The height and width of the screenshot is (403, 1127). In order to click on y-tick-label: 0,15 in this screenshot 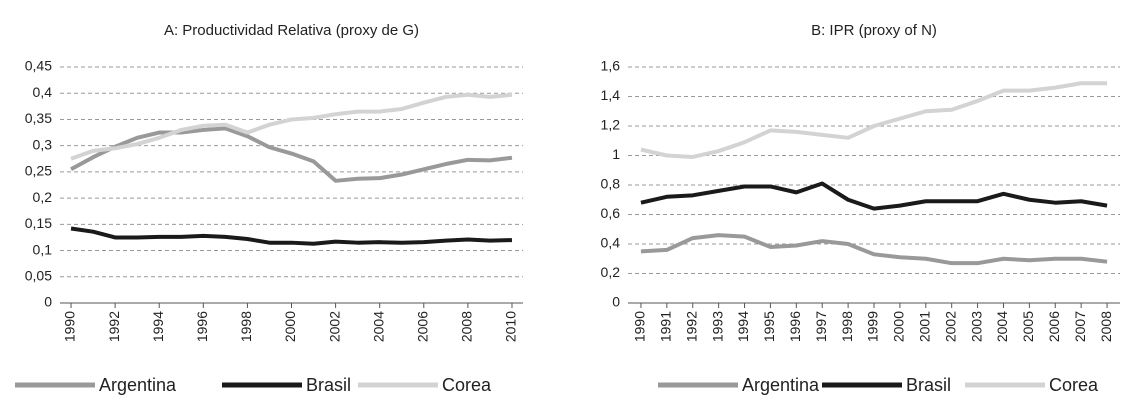, I will do `click(38, 223)`.